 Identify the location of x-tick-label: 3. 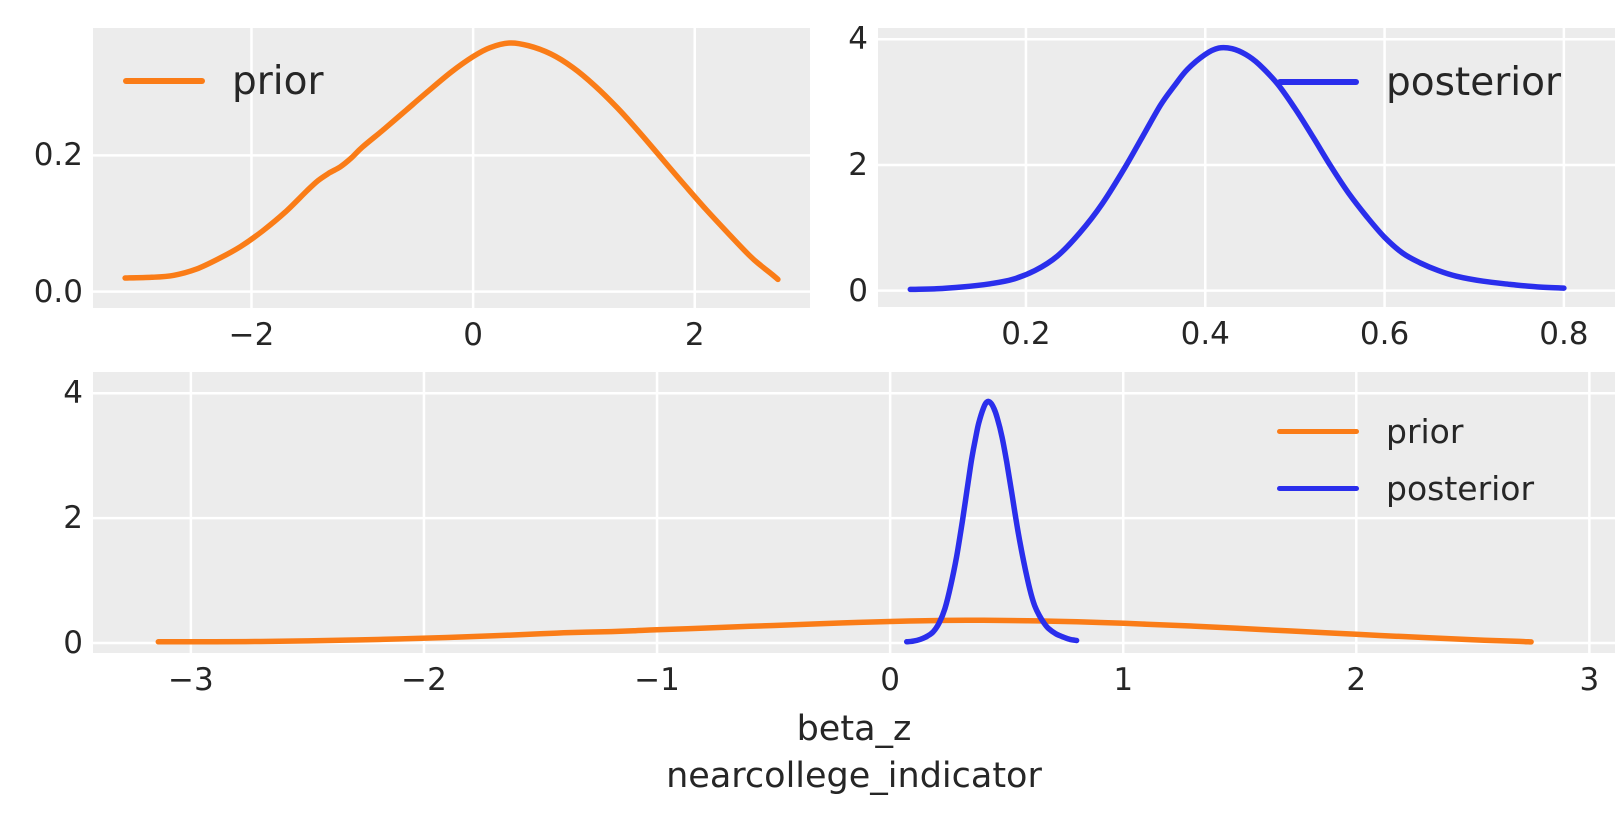
(1589, 680).